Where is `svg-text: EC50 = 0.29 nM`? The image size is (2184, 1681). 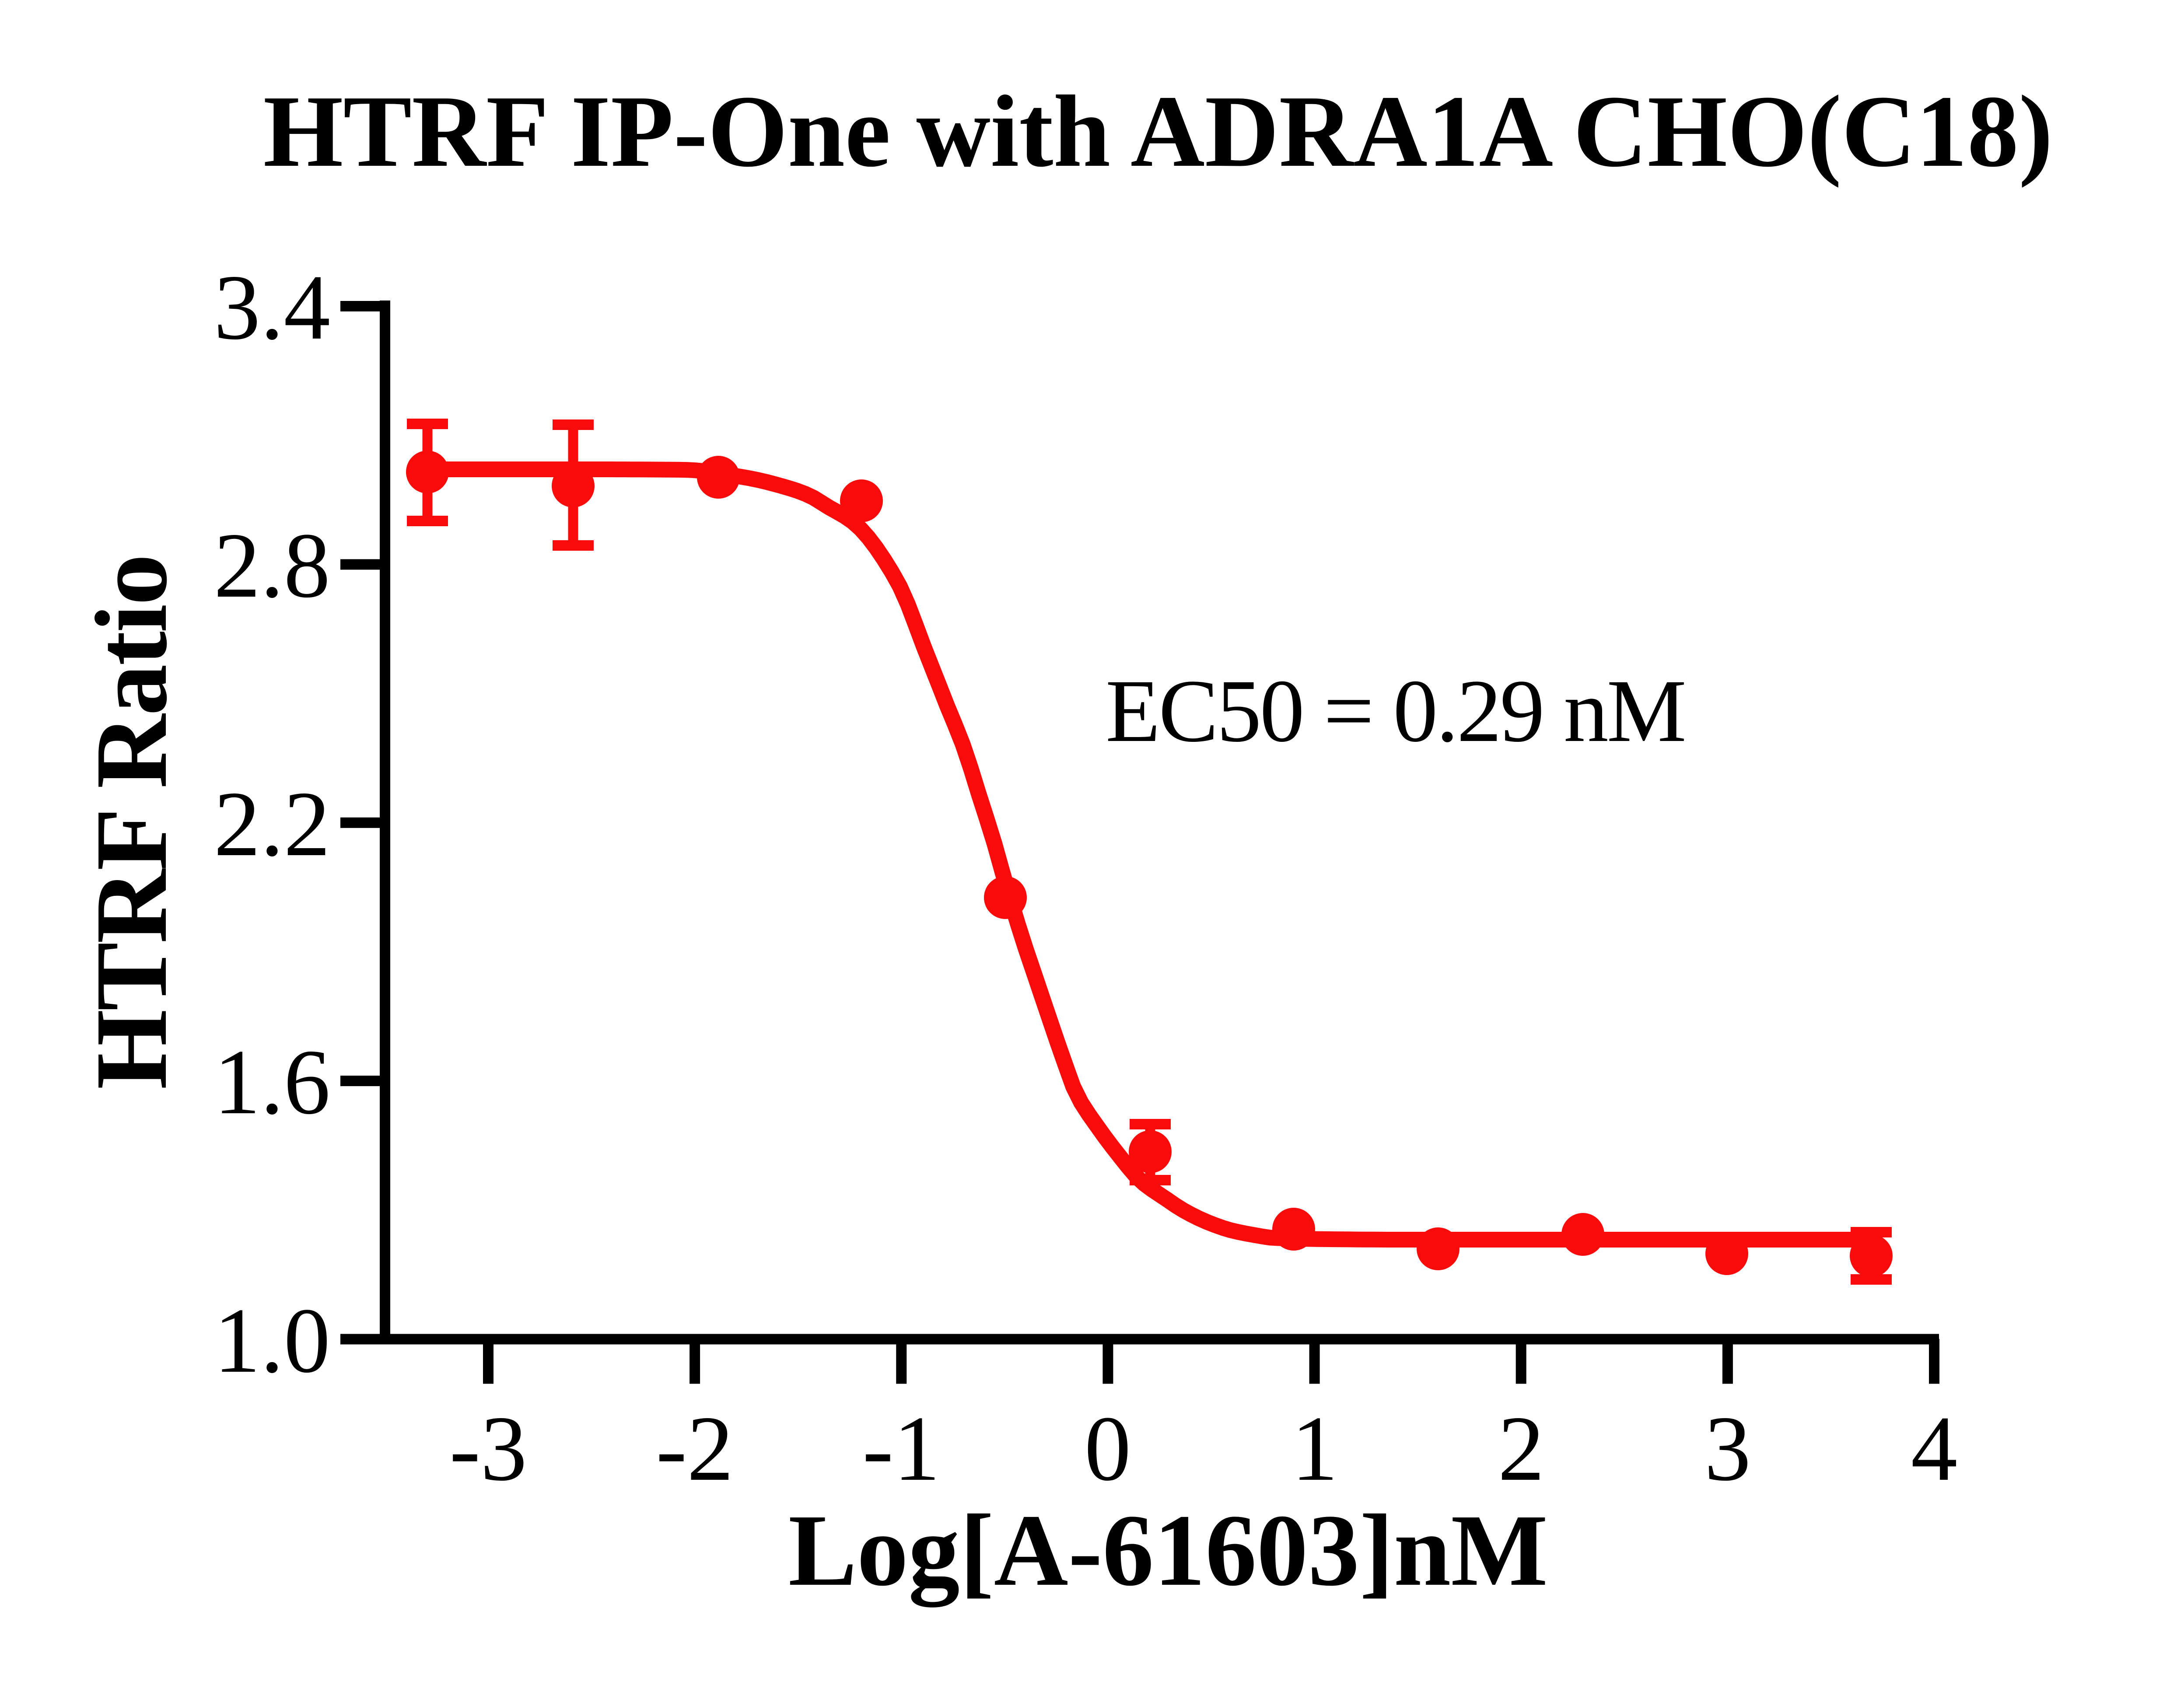 svg-text: EC50 = 0.29 nM is located at coordinates (1395, 711).